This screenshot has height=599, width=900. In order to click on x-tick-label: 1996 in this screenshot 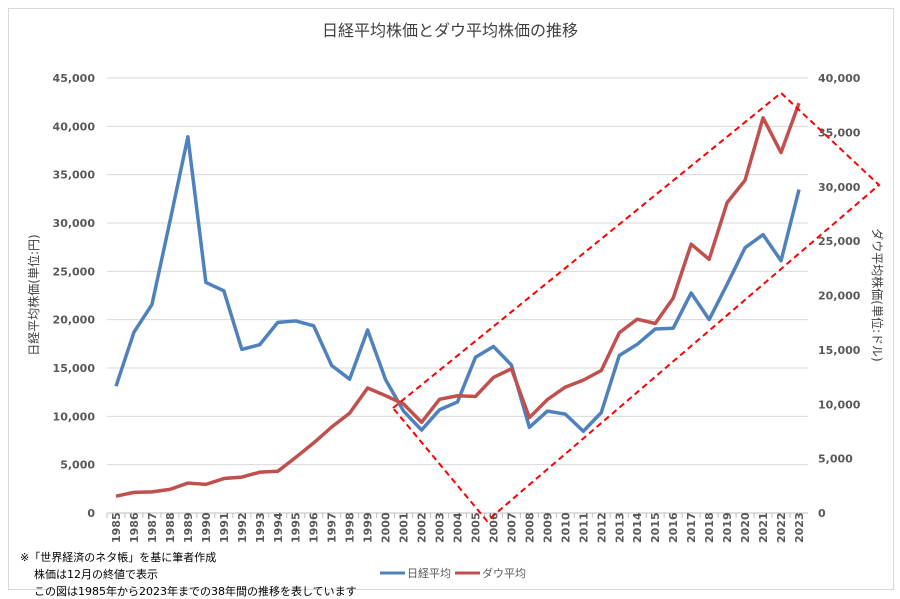, I will do `click(314, 527)`.